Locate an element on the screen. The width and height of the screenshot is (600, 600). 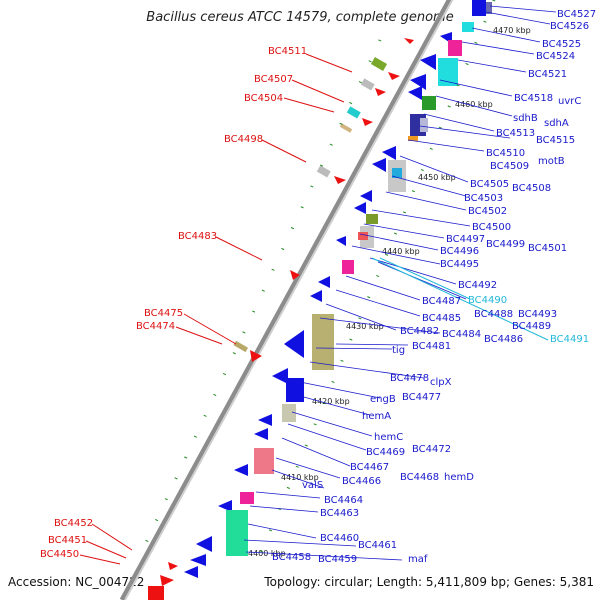
gene-label-bc4501: BC4501 is located at coordinates (547, 248).